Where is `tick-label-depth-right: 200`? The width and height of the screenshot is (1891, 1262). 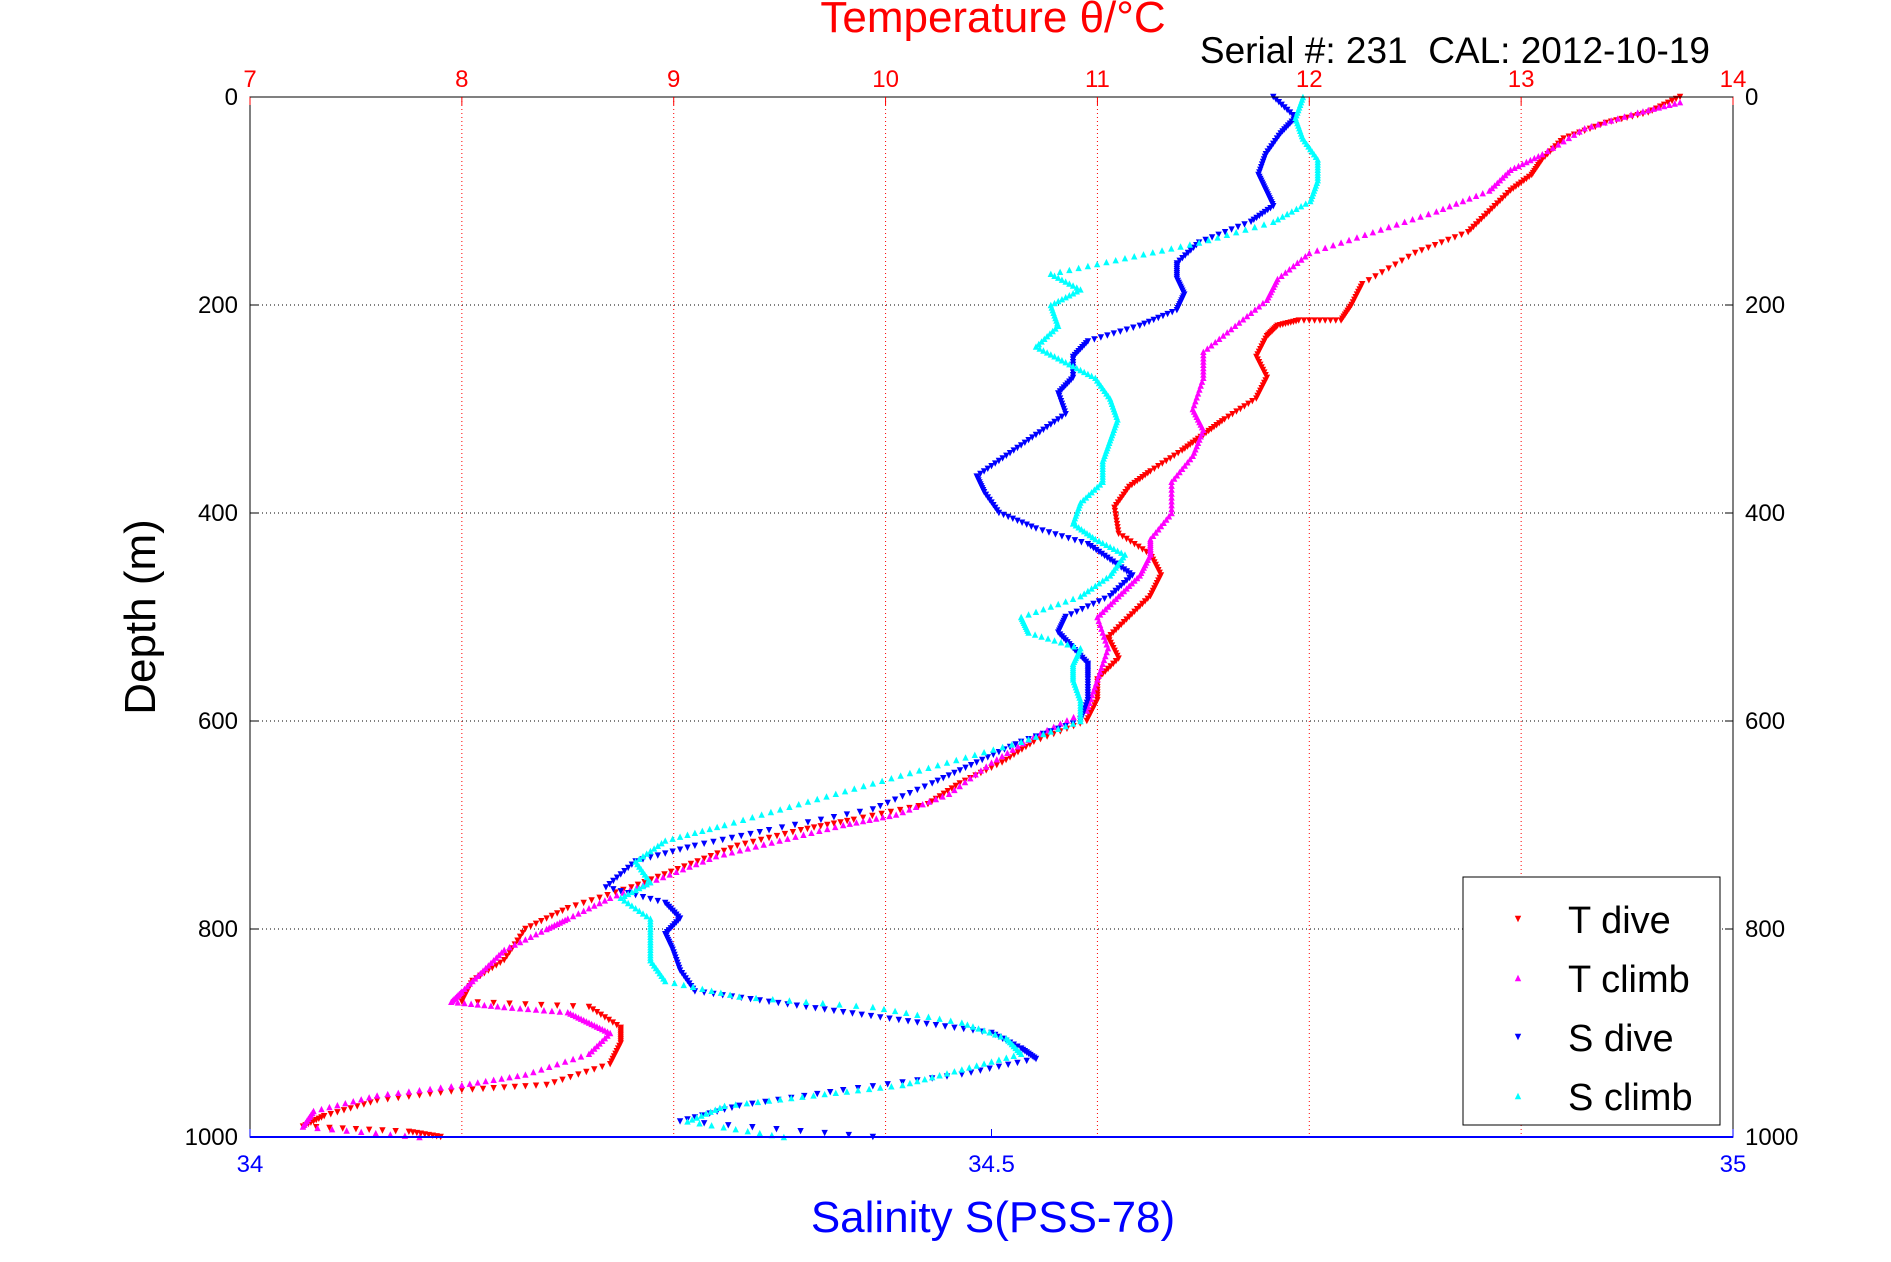
tick-label-depth-right: 200 is located at coordinates (1765, 305).